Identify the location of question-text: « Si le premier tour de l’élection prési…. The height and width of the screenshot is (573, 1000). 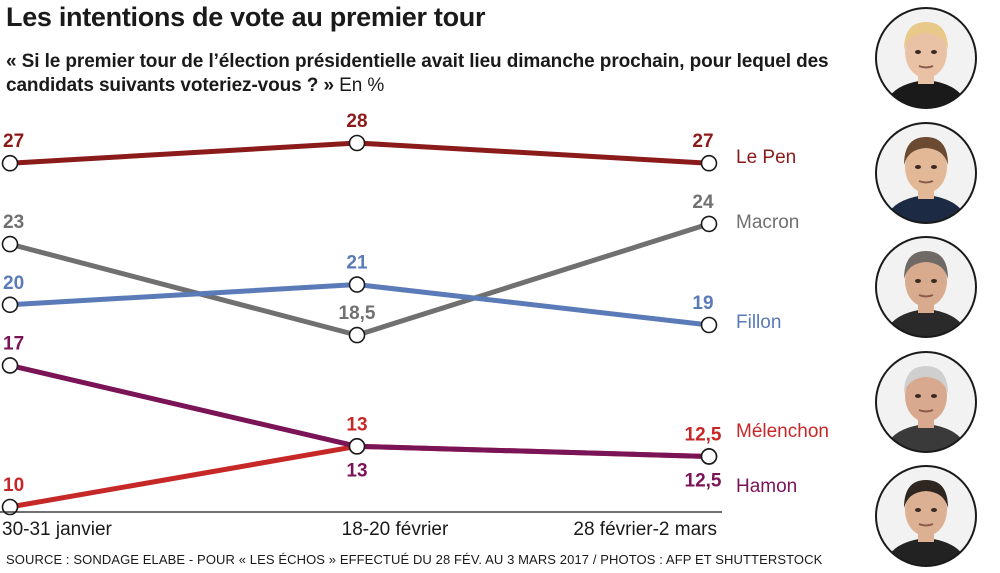
(417, 73).